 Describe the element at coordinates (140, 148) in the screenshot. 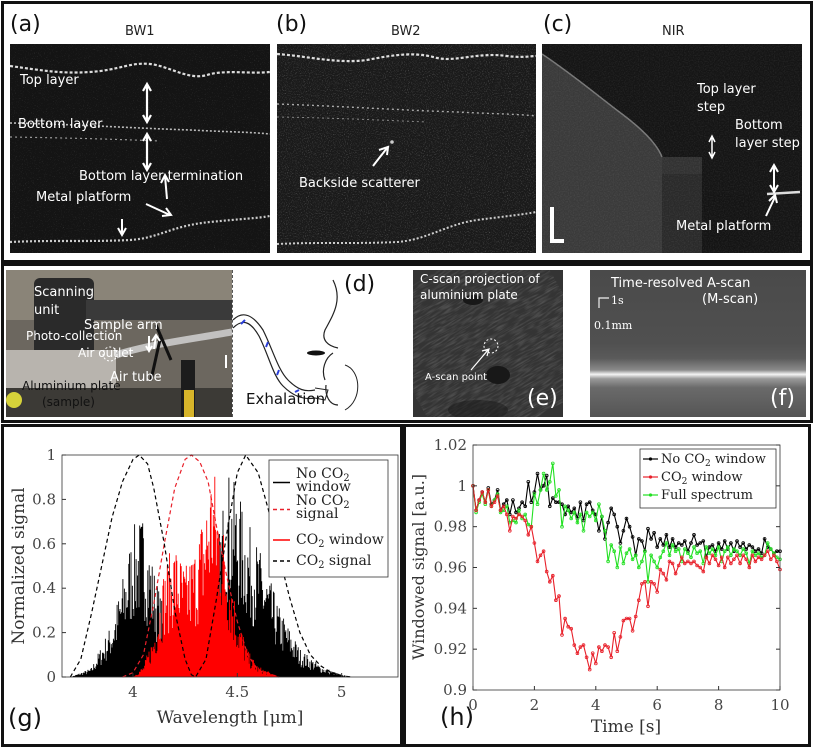

I see `oct-bw1-graphic` at that location.